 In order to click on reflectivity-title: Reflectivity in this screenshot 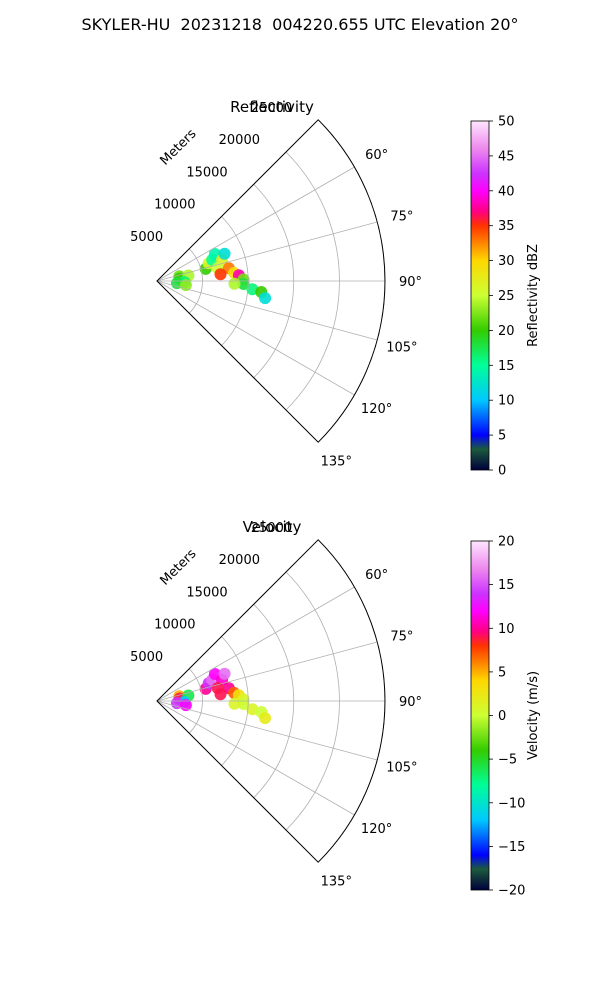, I will do `click(272, 107)`.